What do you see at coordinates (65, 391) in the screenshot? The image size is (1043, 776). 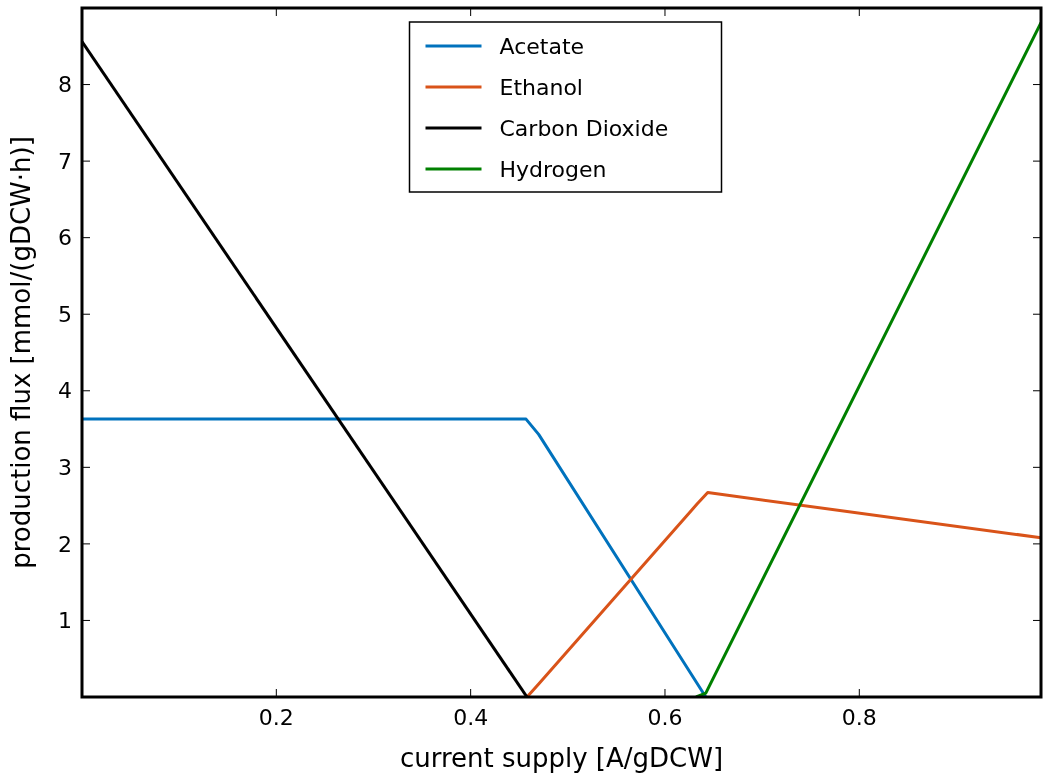 I see `y-tick-label: 4` at bounding box center [65, 391].